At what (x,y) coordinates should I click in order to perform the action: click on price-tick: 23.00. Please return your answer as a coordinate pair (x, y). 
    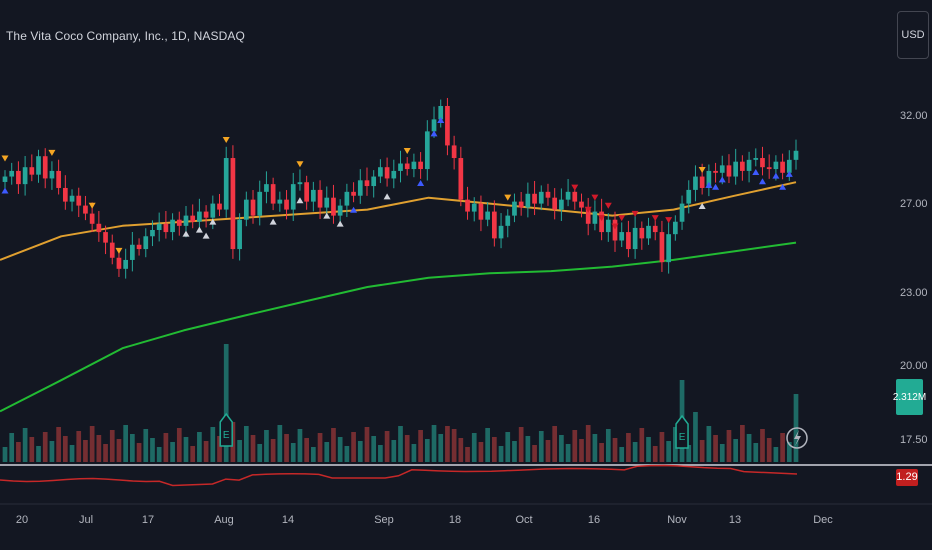
    Looking at the image, I should click on (914, 293).